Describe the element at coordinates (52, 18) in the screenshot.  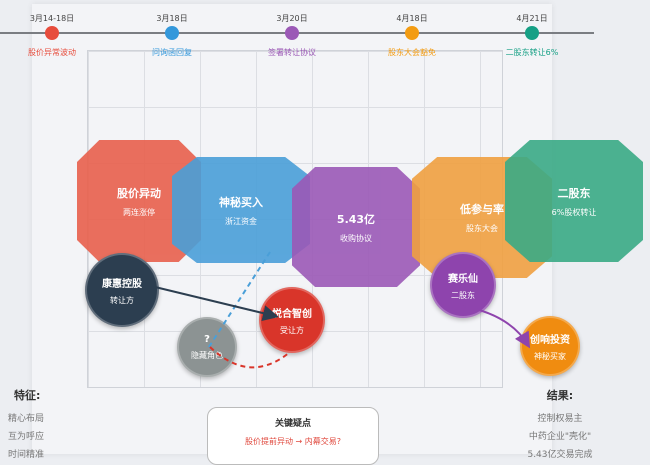
I see `milestone-date: 3月14-18日` at that location.